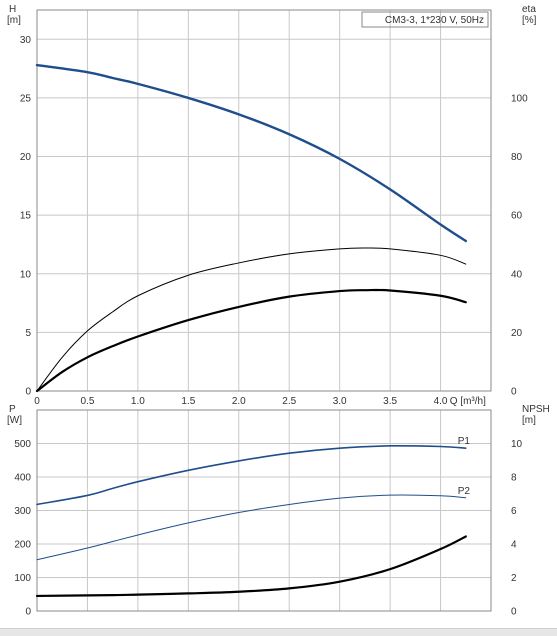 This screenshot has width=557, height=636. Describe the element at coordinates (12, 9) in the screenshot. I see `top-left-axis-label: H` at that location.